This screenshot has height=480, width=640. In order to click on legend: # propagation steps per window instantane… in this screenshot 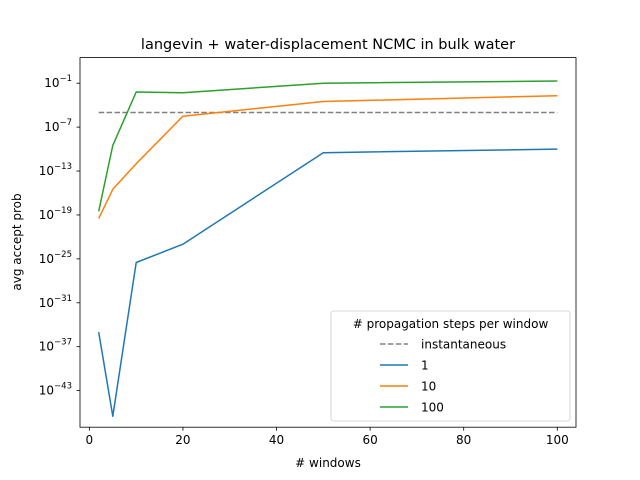, I will do `click(450, 366)`.